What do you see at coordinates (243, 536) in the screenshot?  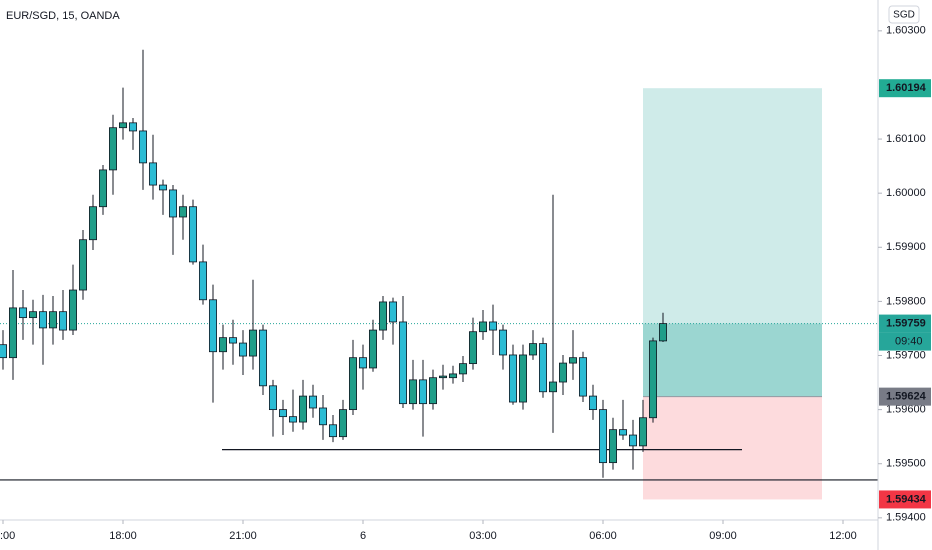 I see `x-tick-label: 21:00` at bounding box center [243, 536].